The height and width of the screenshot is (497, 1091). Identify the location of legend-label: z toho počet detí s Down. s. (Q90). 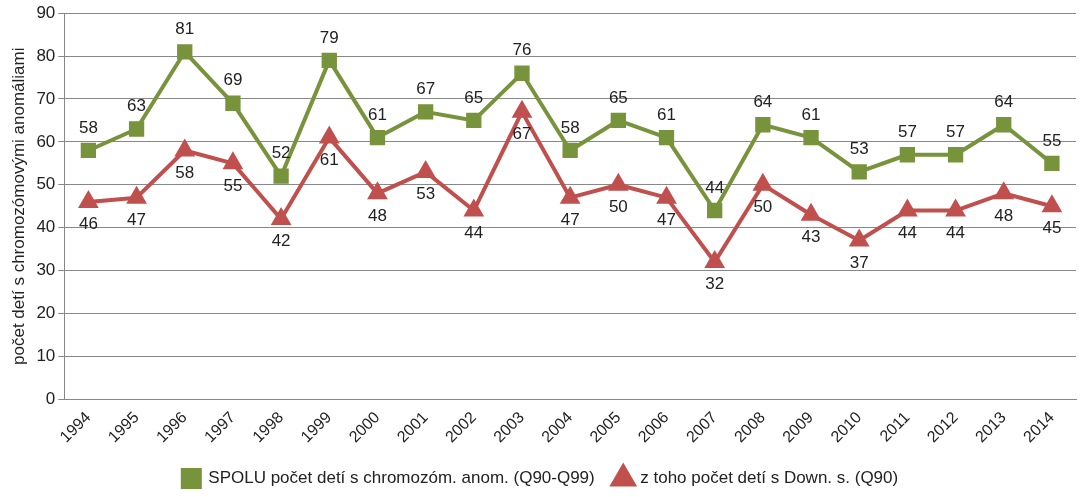
(769, 478).